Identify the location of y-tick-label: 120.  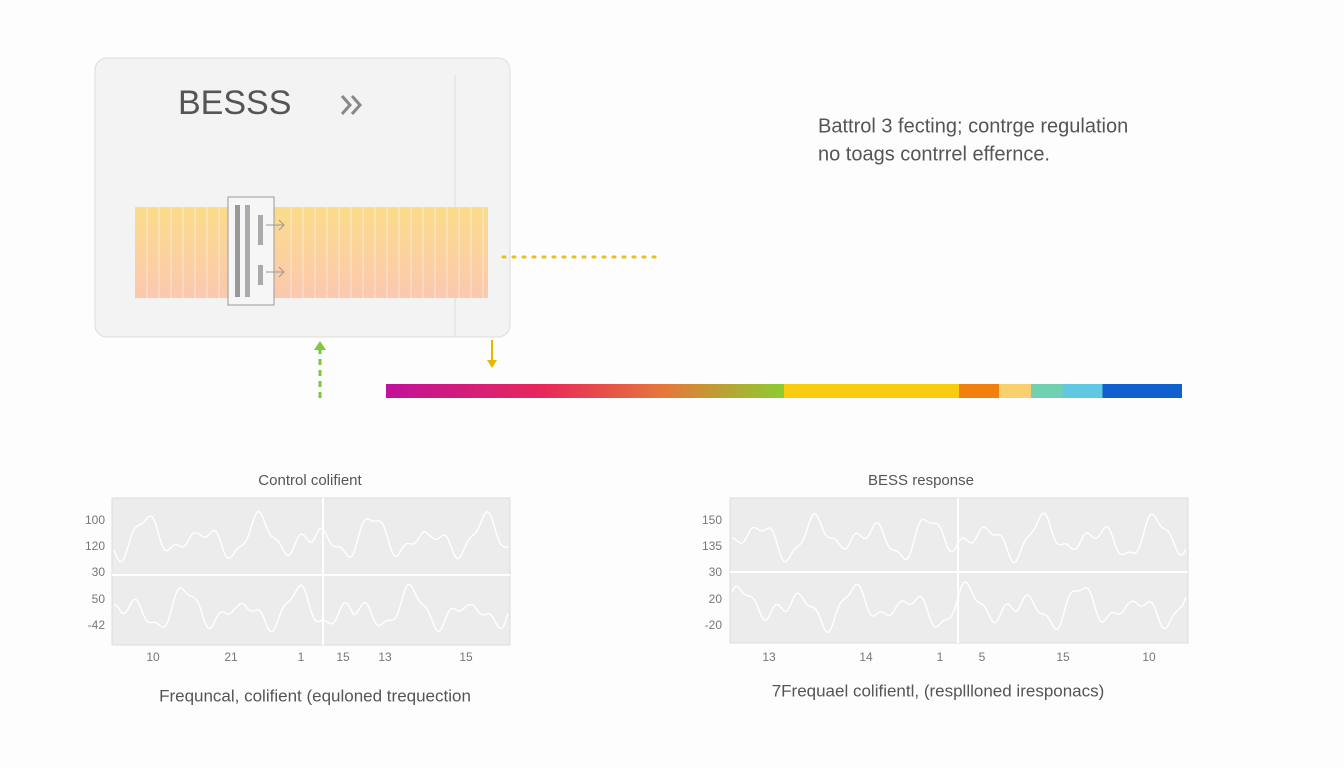
(95, 546).